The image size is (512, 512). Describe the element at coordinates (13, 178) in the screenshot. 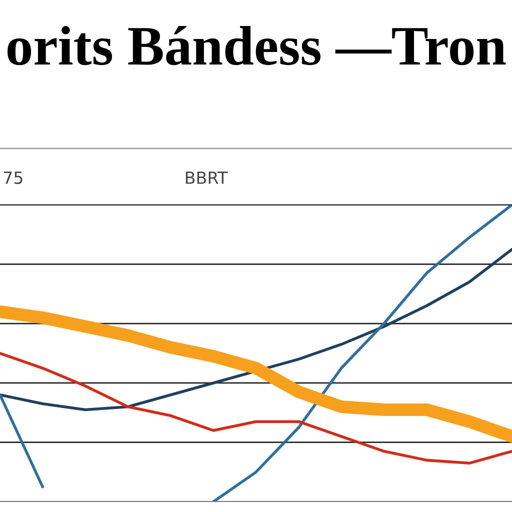

I see `text: 75` at that location.